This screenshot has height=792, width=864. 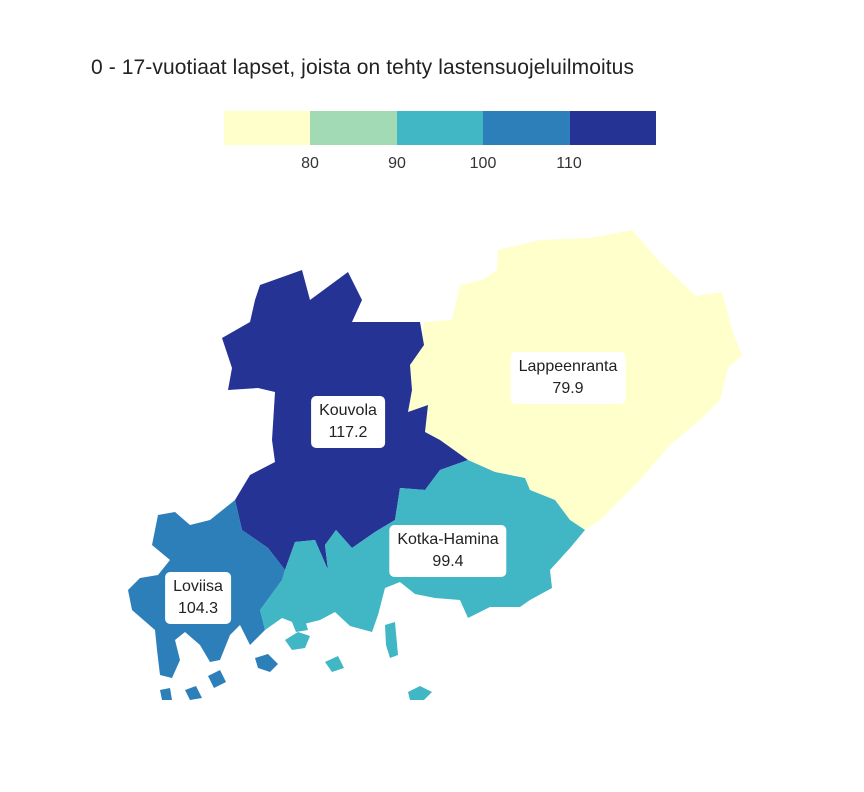 What do you see at coordinates (569, 163) in the screenshot?
I see `legend-tick-110: 110` at bounding box center [569, 163].